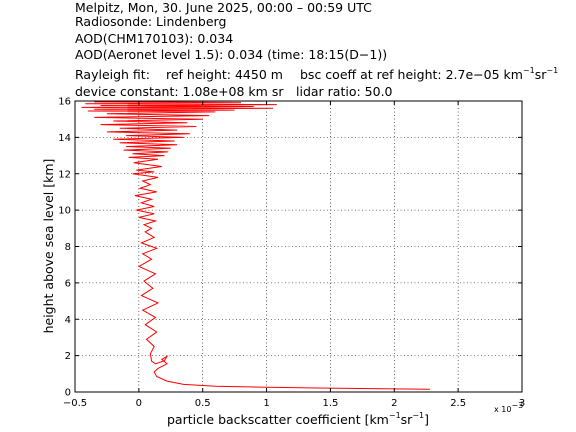 Image resolution: width=576 pixels, height=432 pixels. What do you see at coordinates (458, 403) in the screenshot?
I see `x-tick-label: 2.5` at bounding box center [458, 403].